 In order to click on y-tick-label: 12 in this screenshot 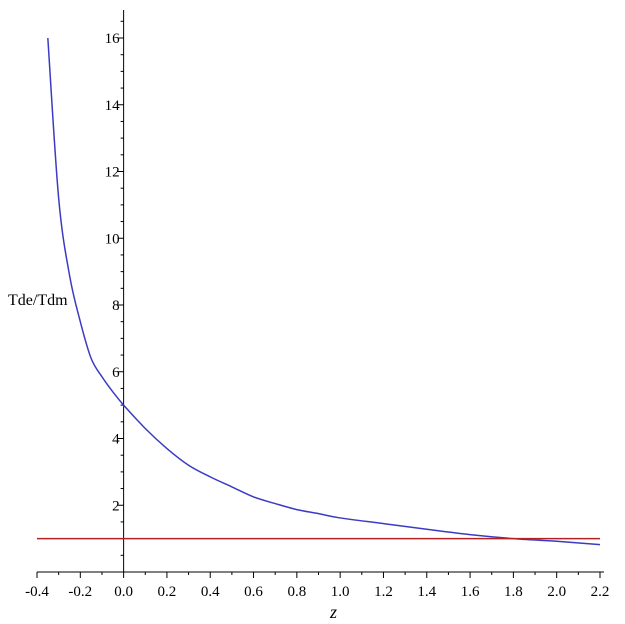, I will do `click(112, 173)`.